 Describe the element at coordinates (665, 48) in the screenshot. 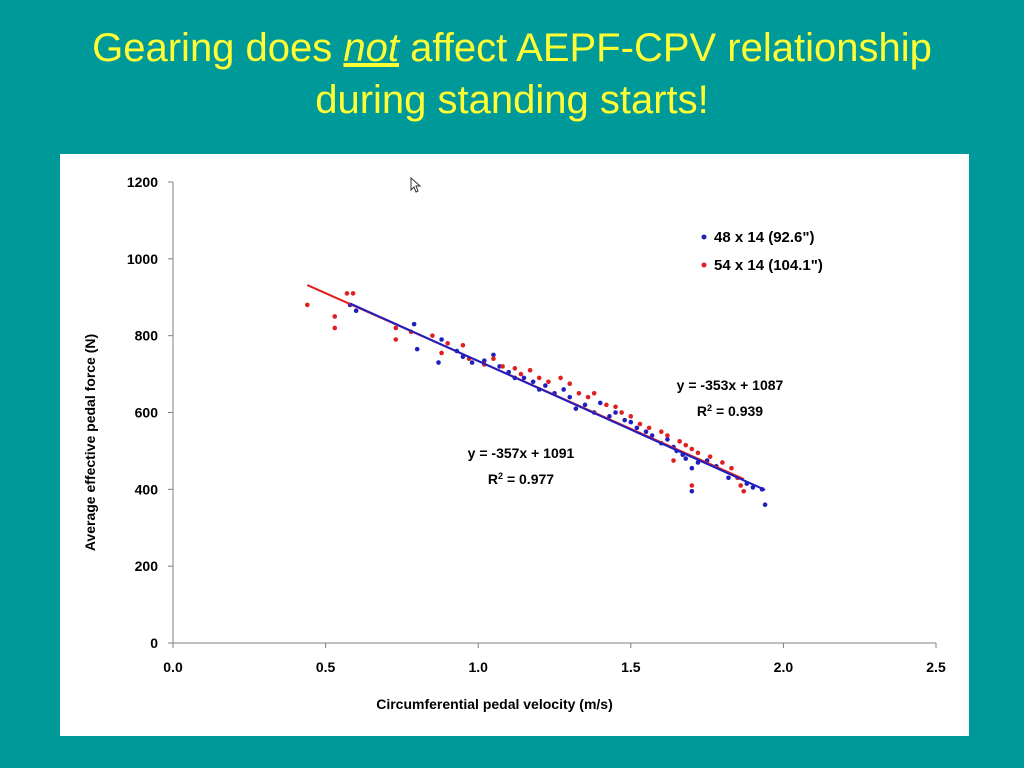

I see `title-text-part2: affect AEPF-CPV relationship` at that location.